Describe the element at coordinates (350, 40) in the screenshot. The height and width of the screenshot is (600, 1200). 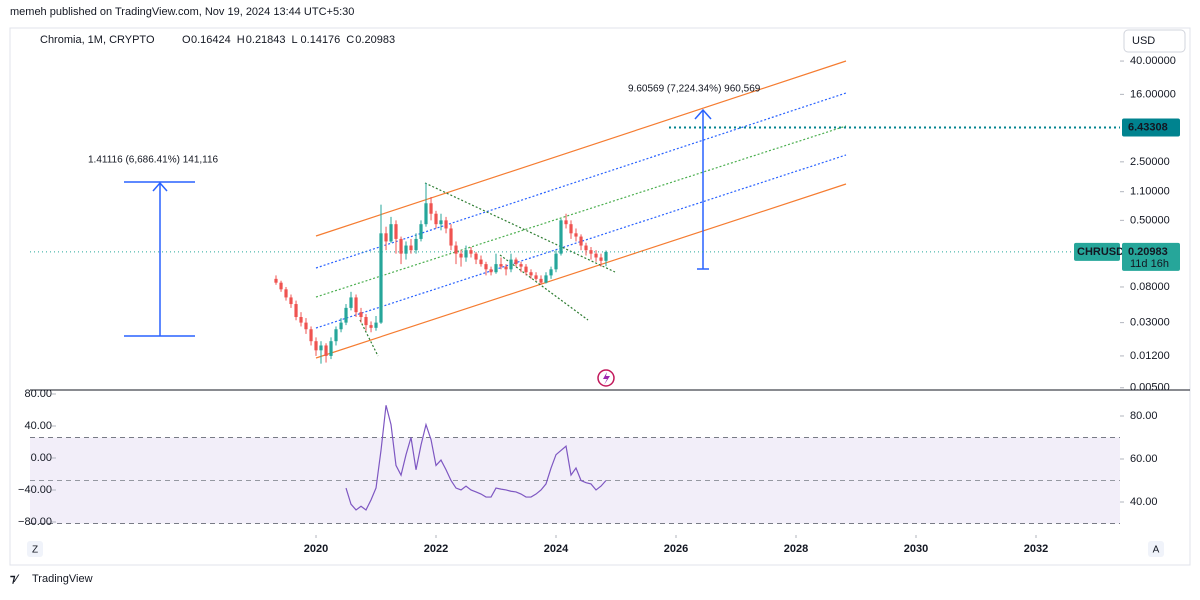
I see `ohlc-key: C` at that location.